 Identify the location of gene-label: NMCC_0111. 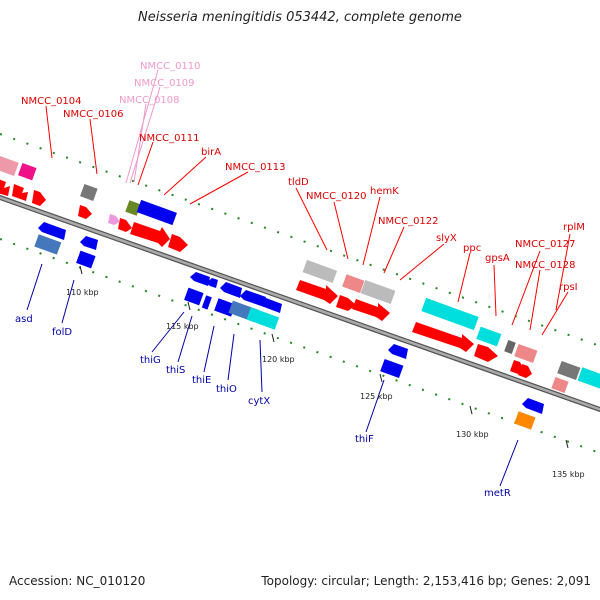
(169, 138).